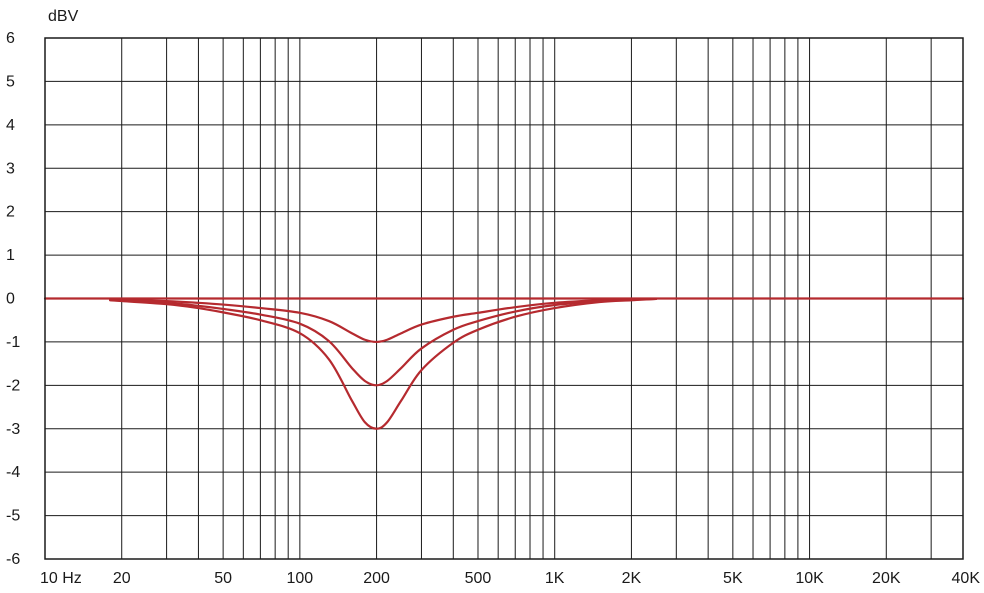 The width and height of the screenshot is (984, 593). I want to click on x-tick-label: 10 Hz, so click(61, 578).